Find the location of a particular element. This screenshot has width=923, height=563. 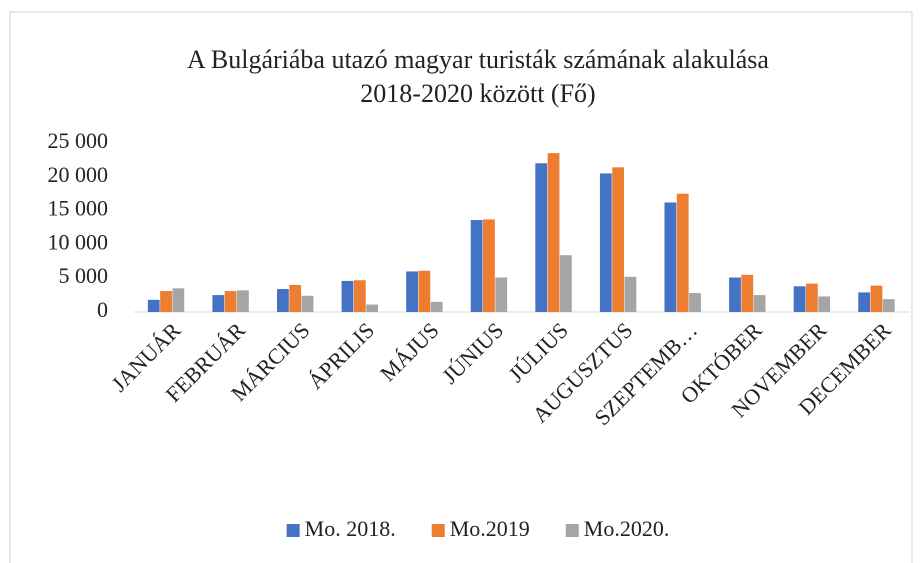

y-tick-label: 15 000 is located at coordinates (78, 208).